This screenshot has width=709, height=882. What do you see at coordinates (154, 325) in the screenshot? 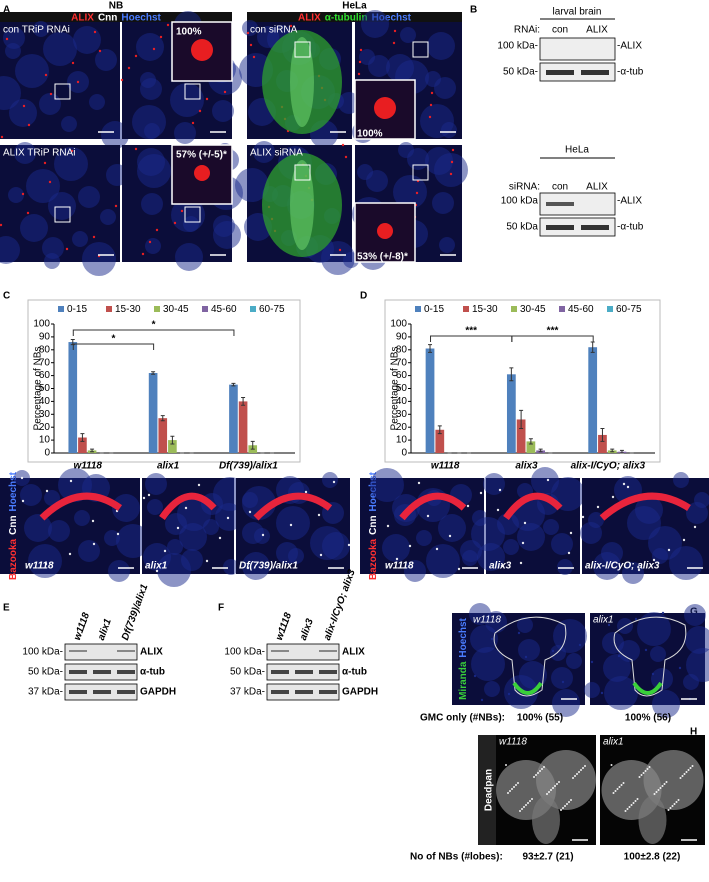
I see `significance: *` at bounding box center [154, 325].